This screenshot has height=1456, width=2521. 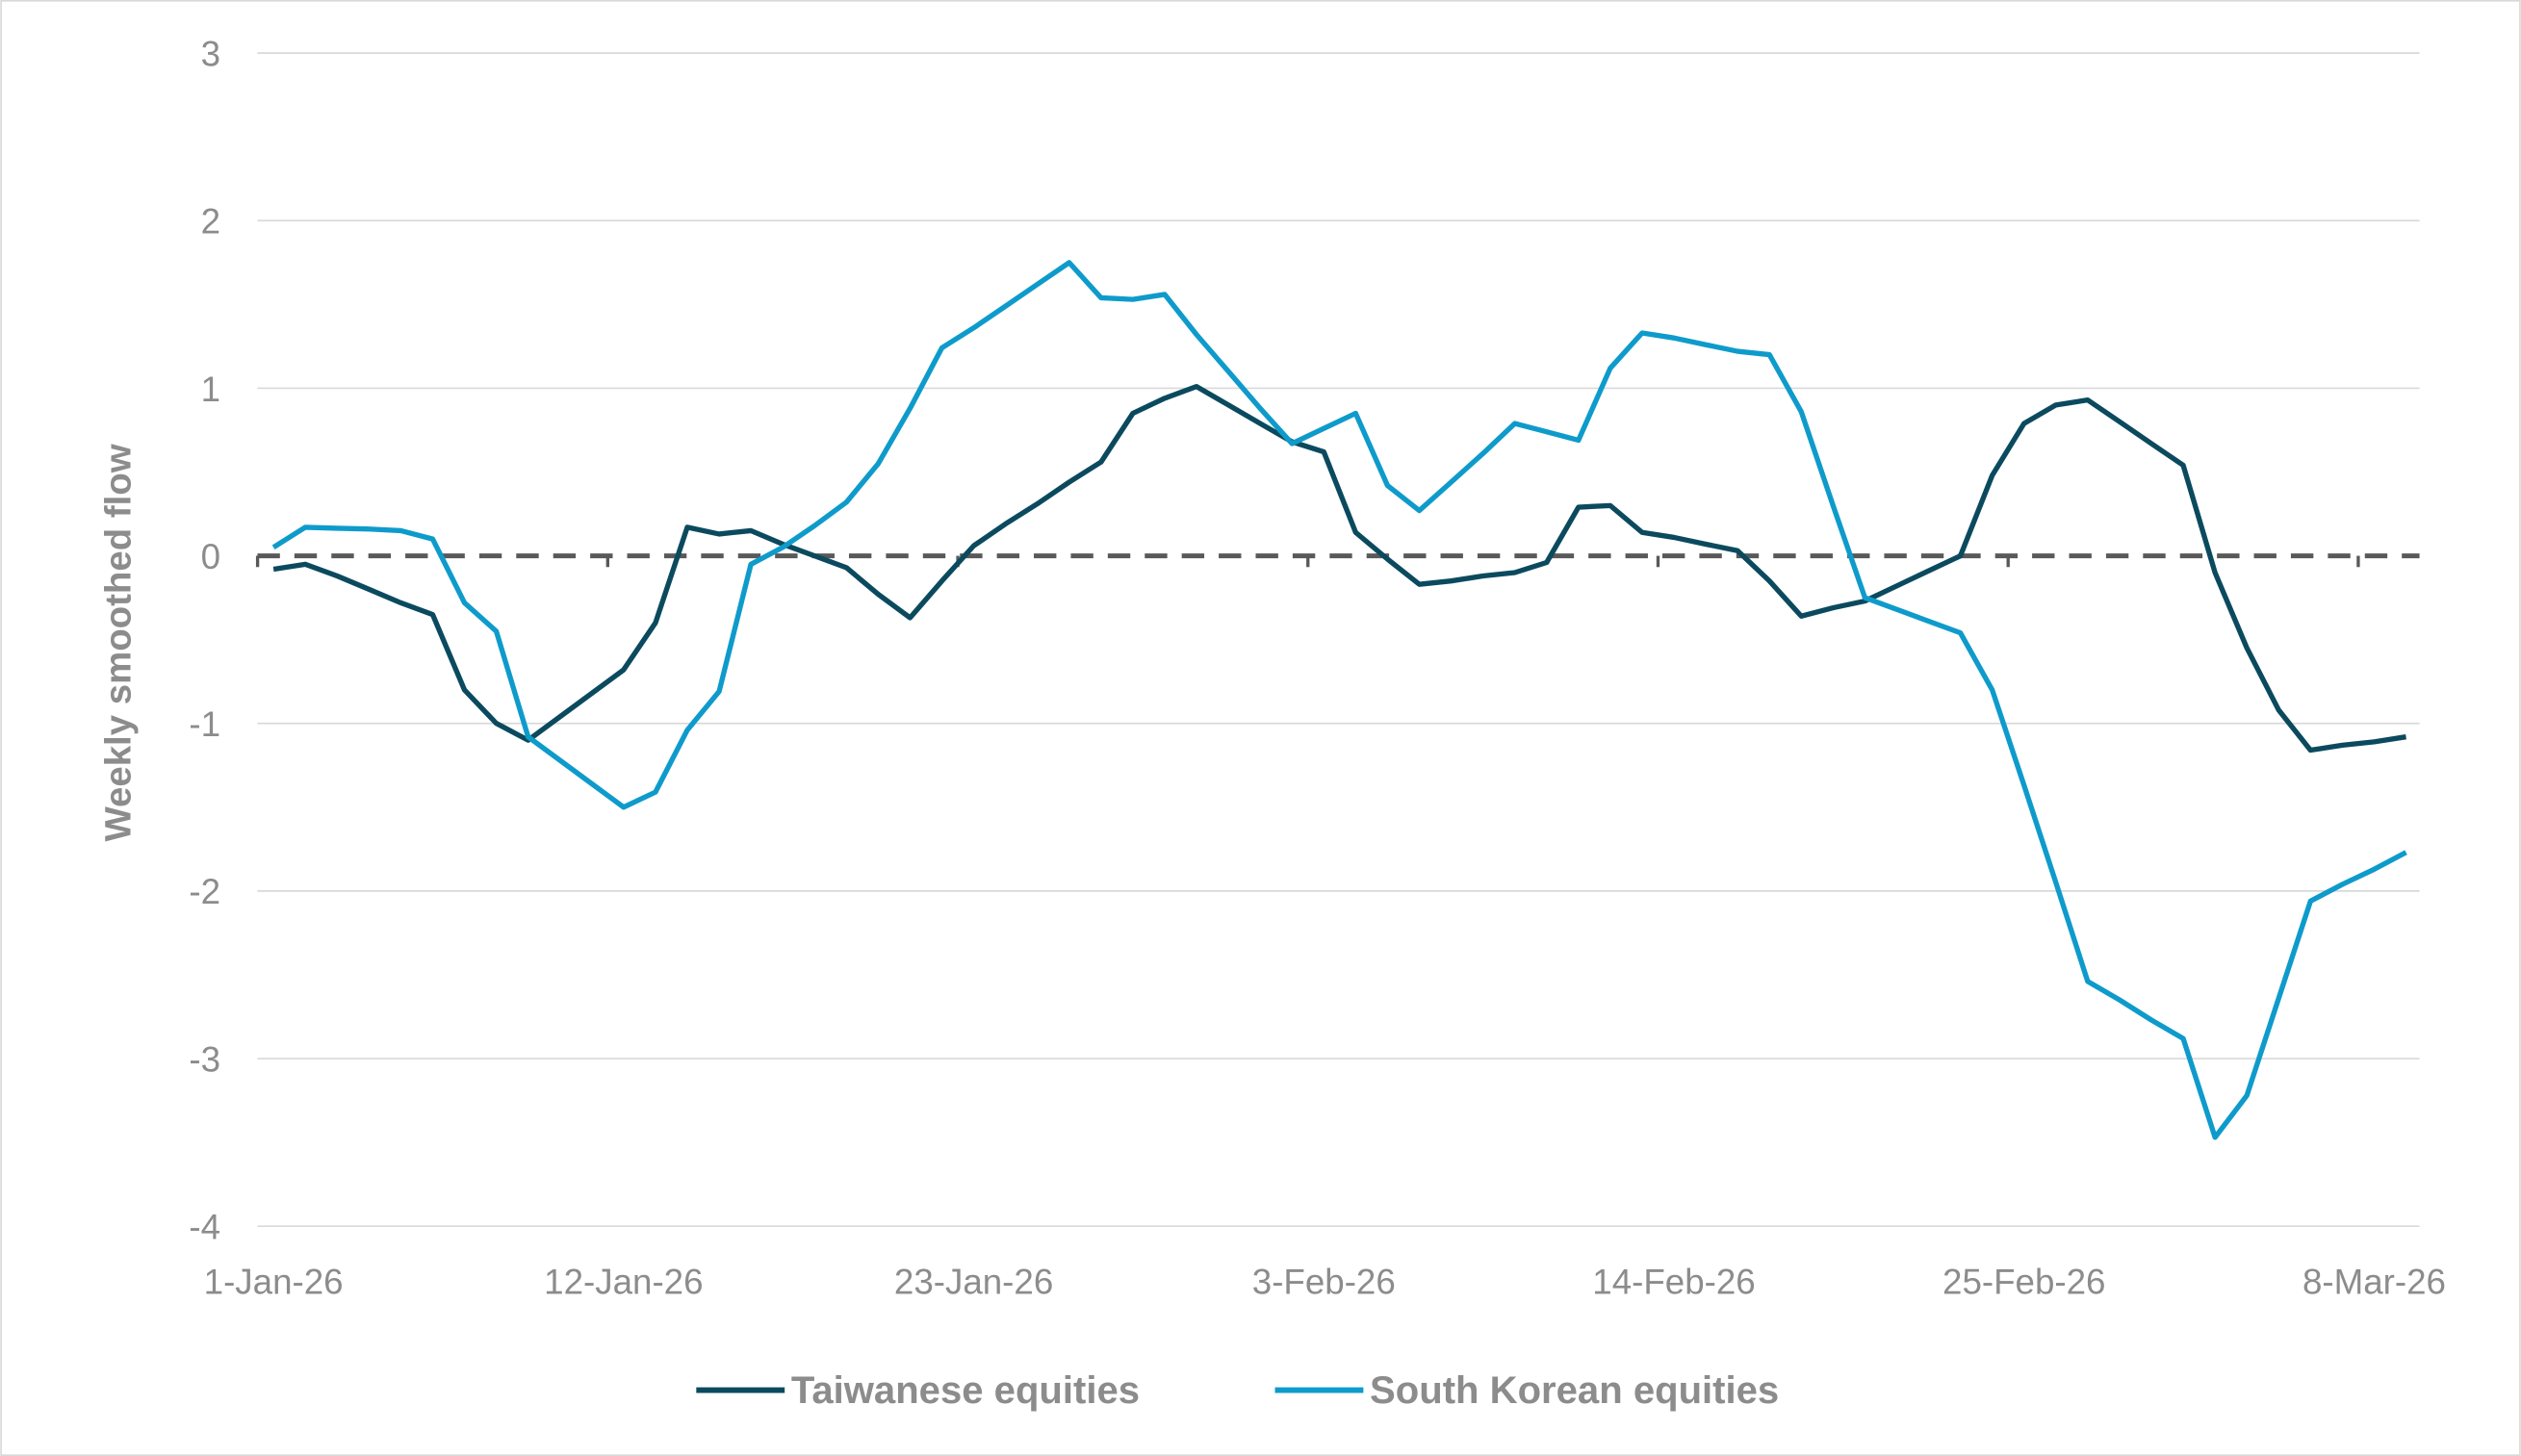 I want to click on y-tick-label: -4, so click(x=204, y=1227).